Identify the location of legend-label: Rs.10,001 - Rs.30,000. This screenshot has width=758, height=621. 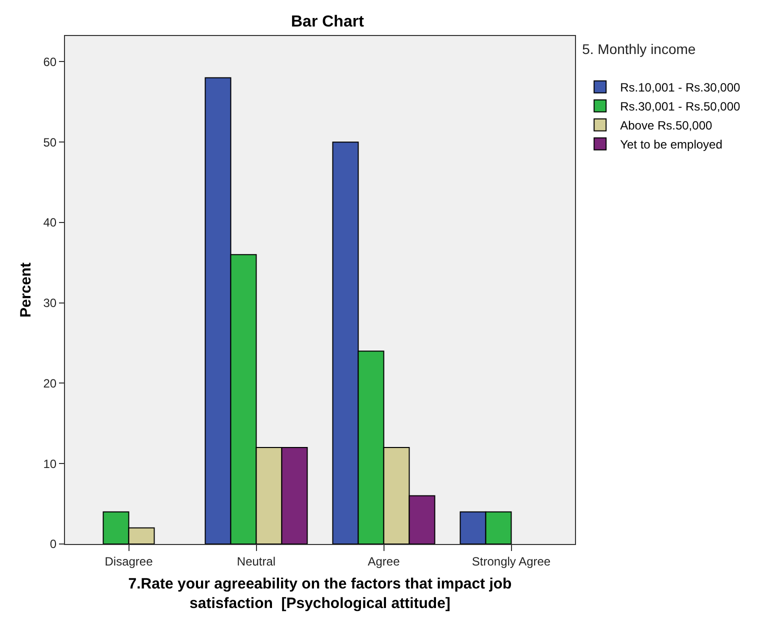
(680, 87).